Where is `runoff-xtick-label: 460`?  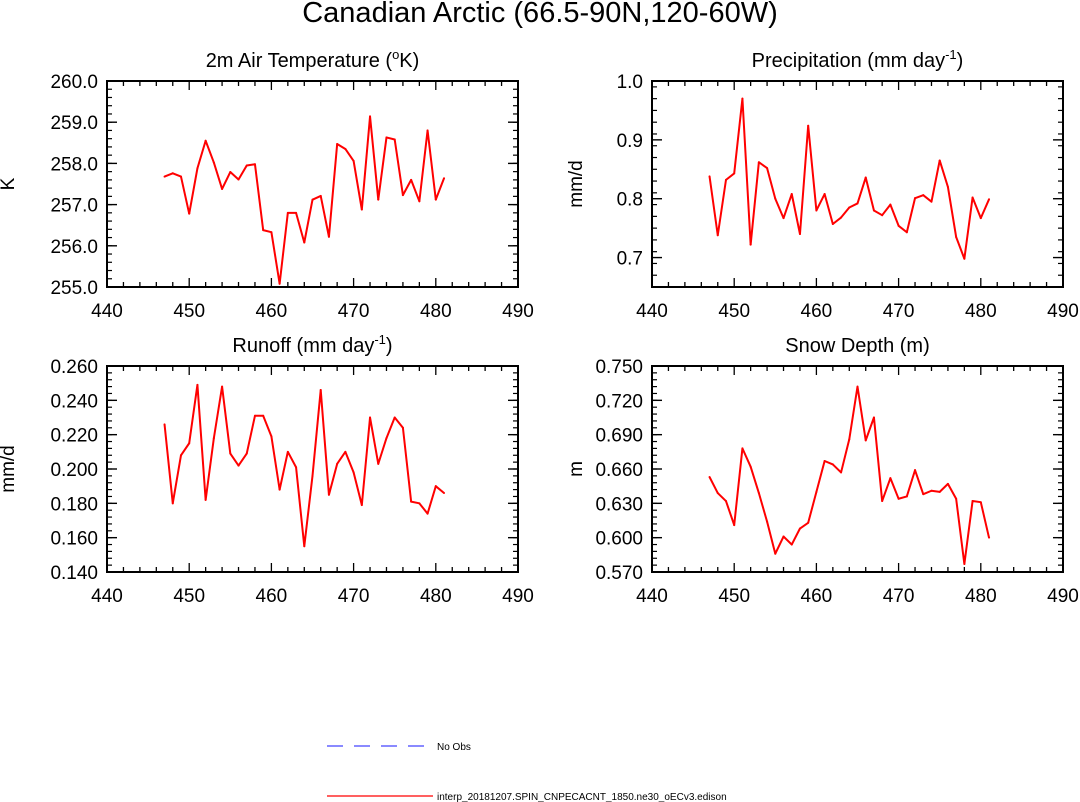 runoff-xtick-label: 460 is located at coordinates (272, 596).